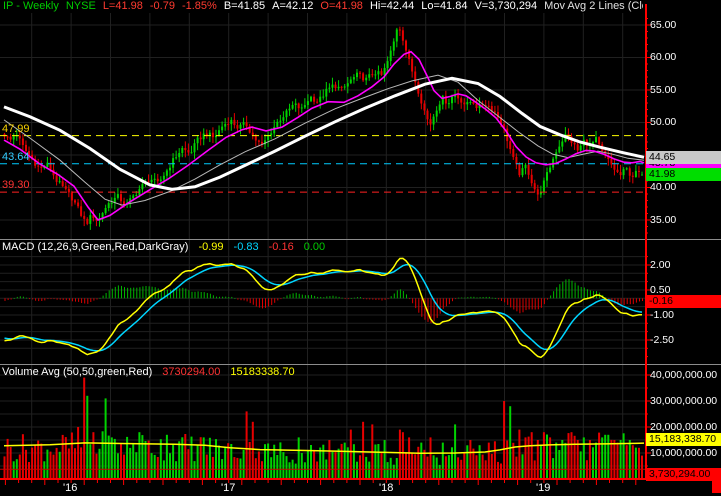 The height and width of the screenshot is (496, 721). I want to click on price-axis-label-40: 40.00, so click(663, 187).